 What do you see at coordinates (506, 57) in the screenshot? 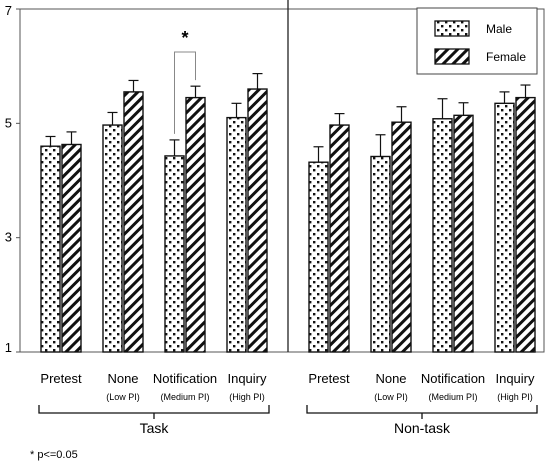
I see `legend-label-female: Female` at bounding box center [506, 57].